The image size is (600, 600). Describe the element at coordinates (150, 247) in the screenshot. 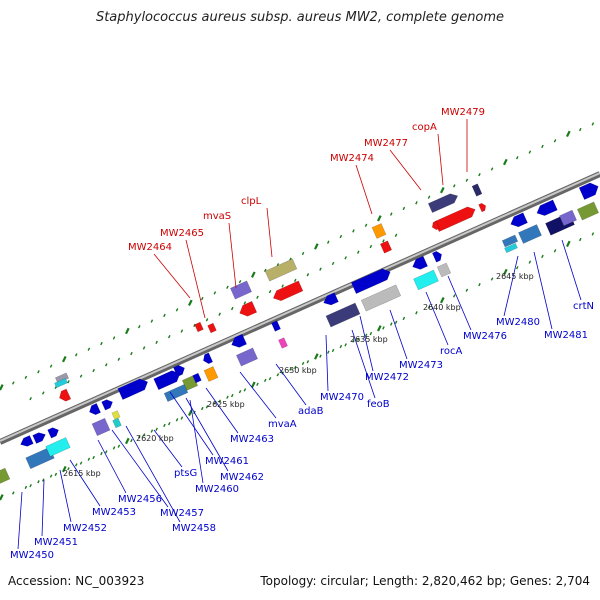

I see `gene-label-mw2464: MW2464` at that location.